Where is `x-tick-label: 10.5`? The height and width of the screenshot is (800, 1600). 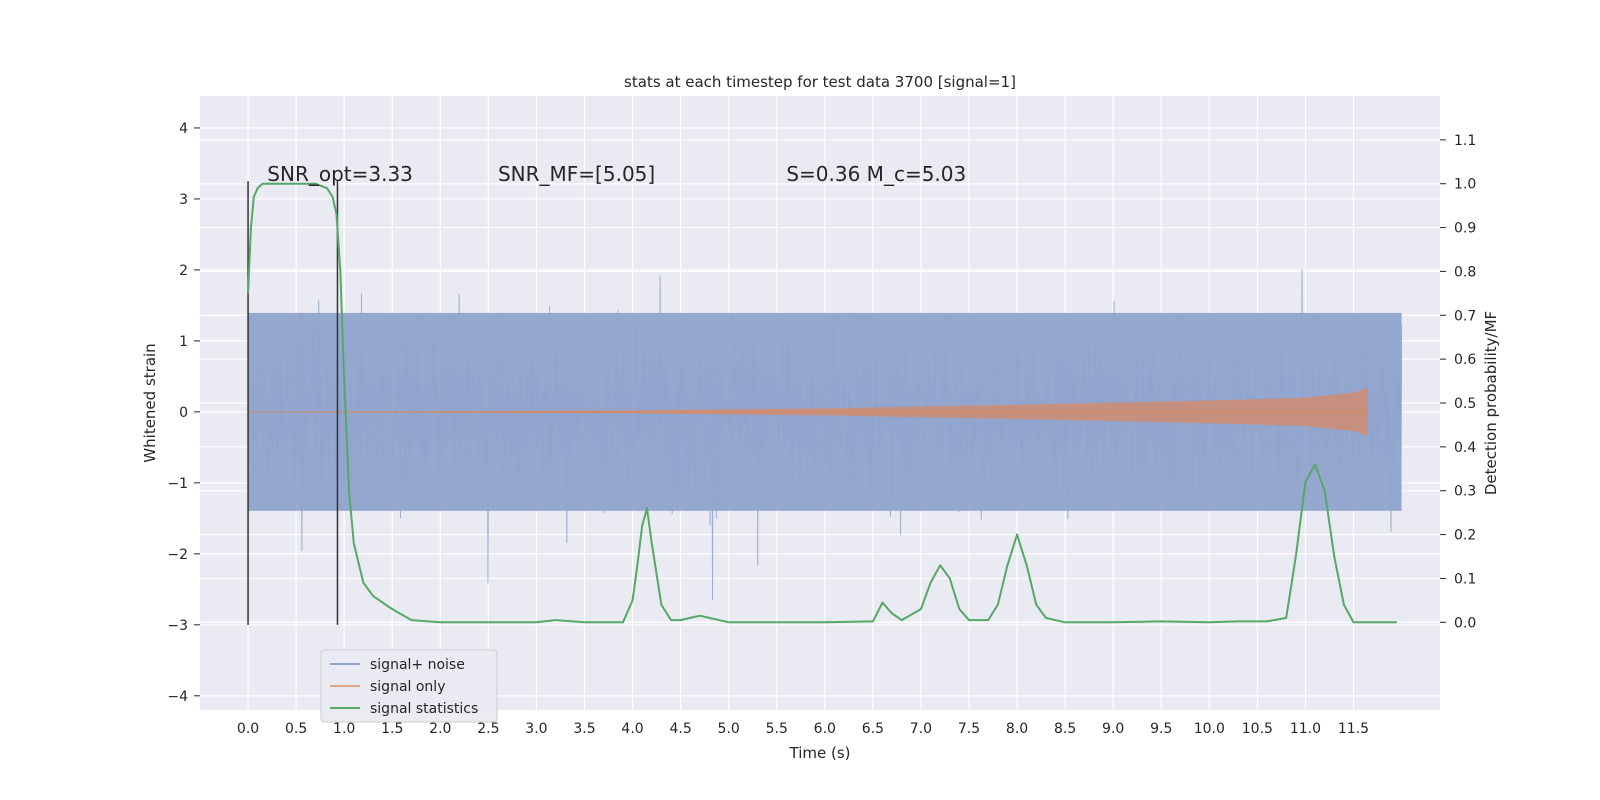
x-tick-label: 10.5 is located at coordinates (1257, 729).